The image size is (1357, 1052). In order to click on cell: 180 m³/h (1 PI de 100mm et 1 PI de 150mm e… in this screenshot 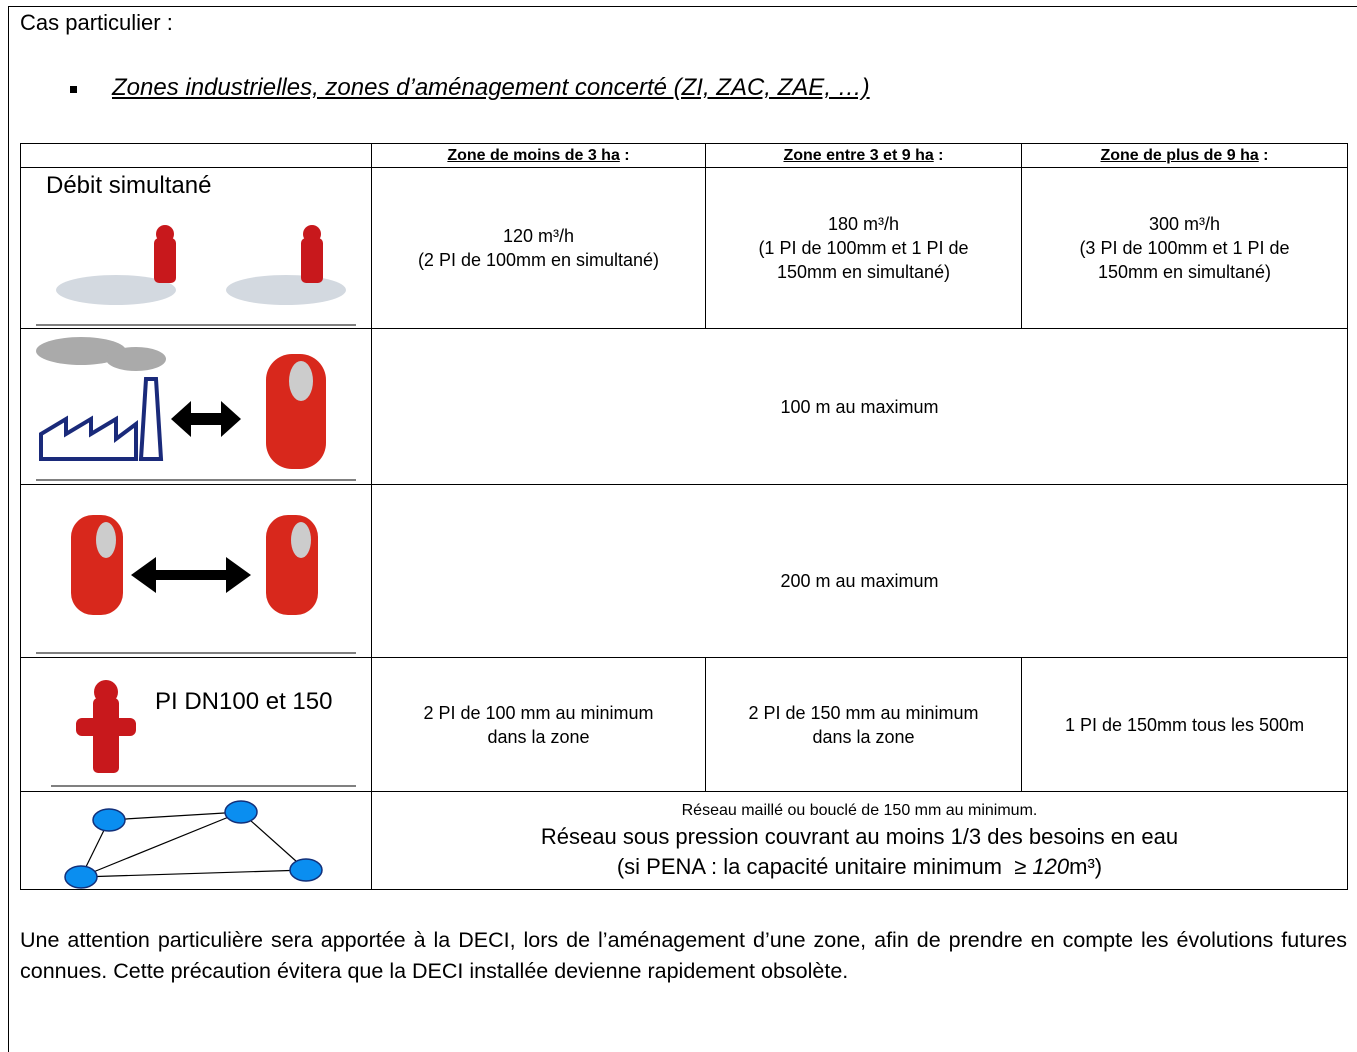, I will do `click(863, 248)`.